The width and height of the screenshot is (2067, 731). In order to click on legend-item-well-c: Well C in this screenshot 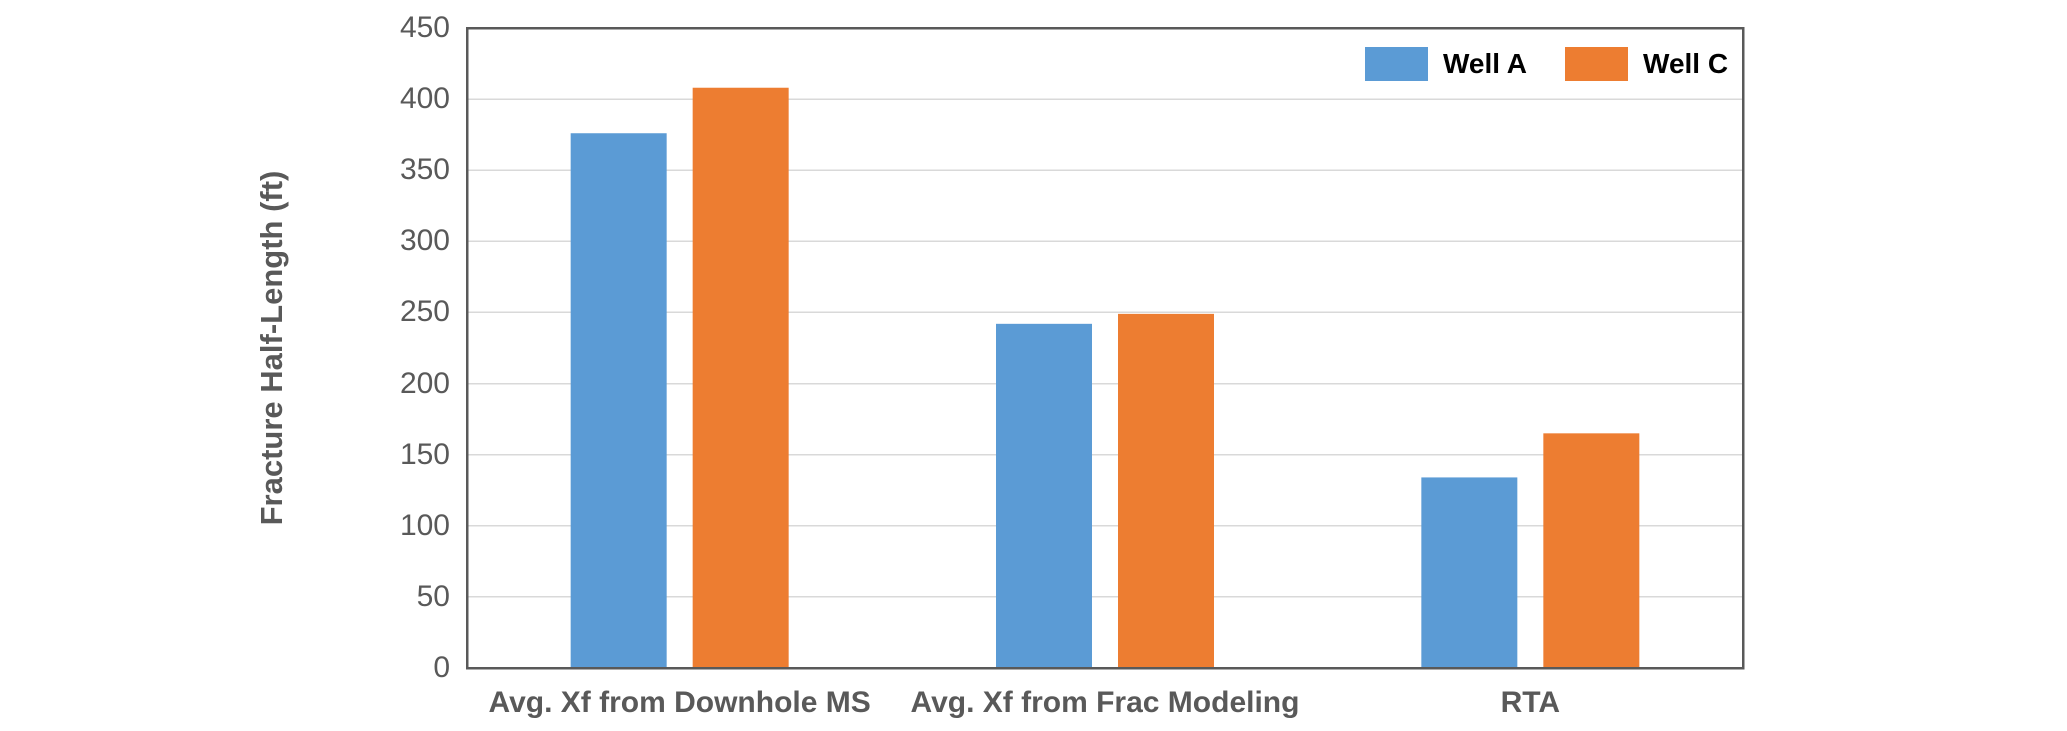, I will do `click(1646, 64)`.